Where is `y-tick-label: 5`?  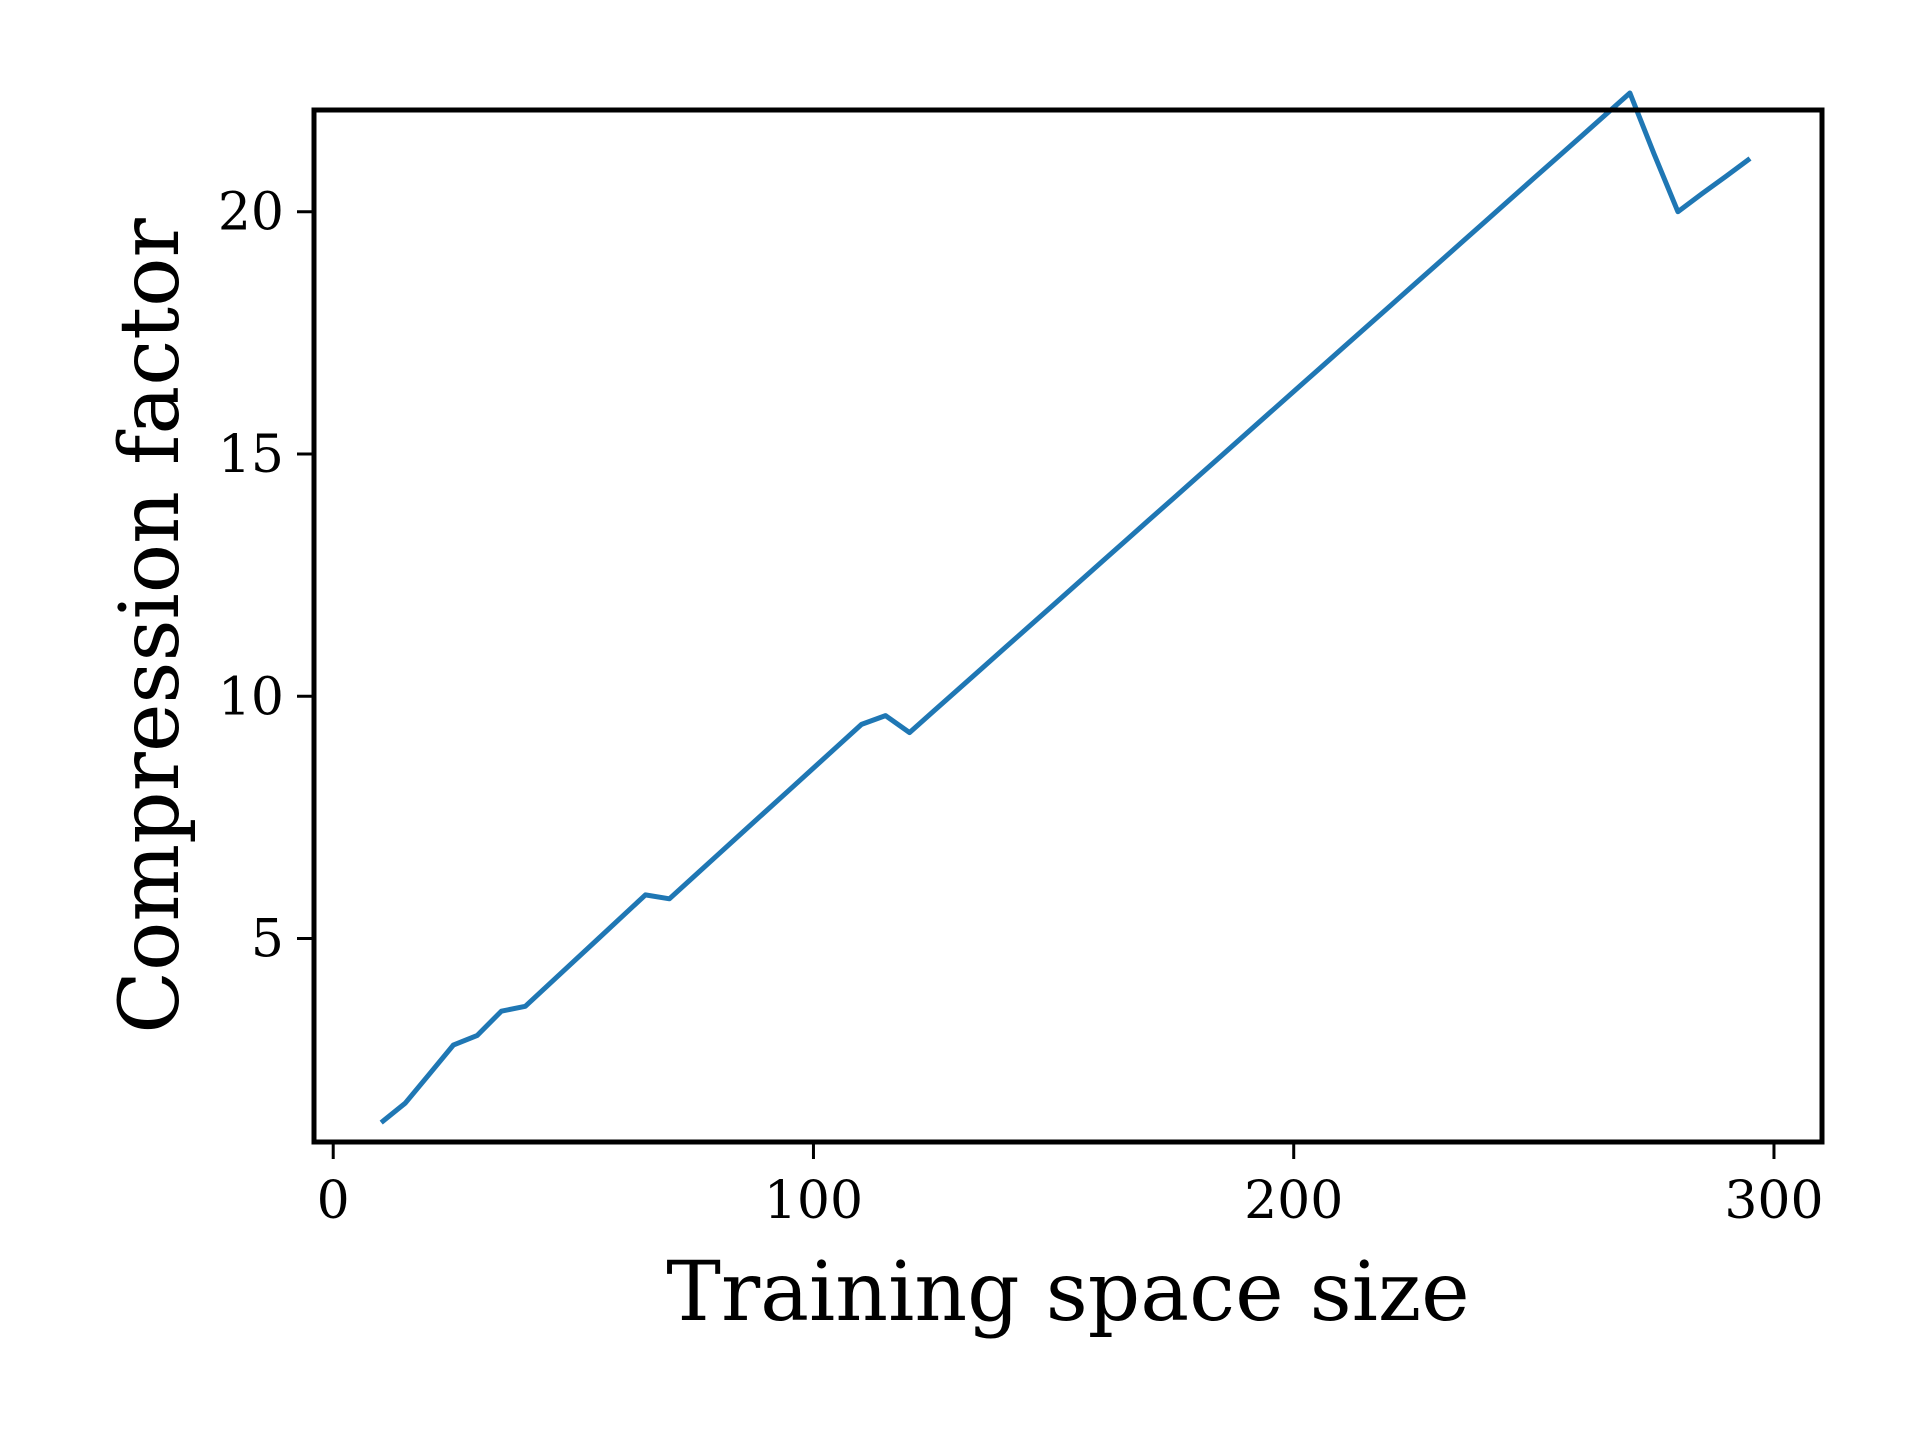
y-tick-label: 5 is located at coordinates (267, 940).